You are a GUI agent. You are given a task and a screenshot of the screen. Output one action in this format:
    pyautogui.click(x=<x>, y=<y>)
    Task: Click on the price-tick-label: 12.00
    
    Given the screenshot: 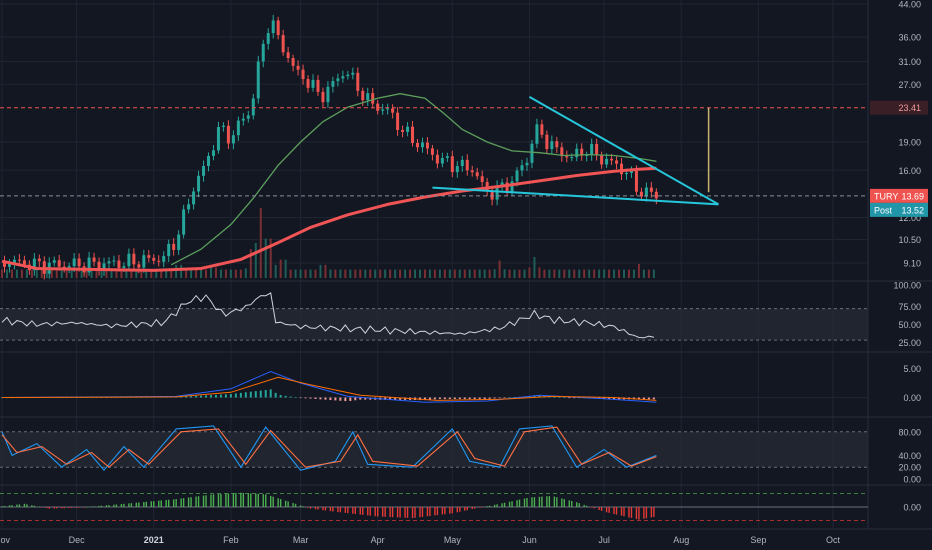 What is the action you would take?
    pyautogui.click(x=909, y=218)
    